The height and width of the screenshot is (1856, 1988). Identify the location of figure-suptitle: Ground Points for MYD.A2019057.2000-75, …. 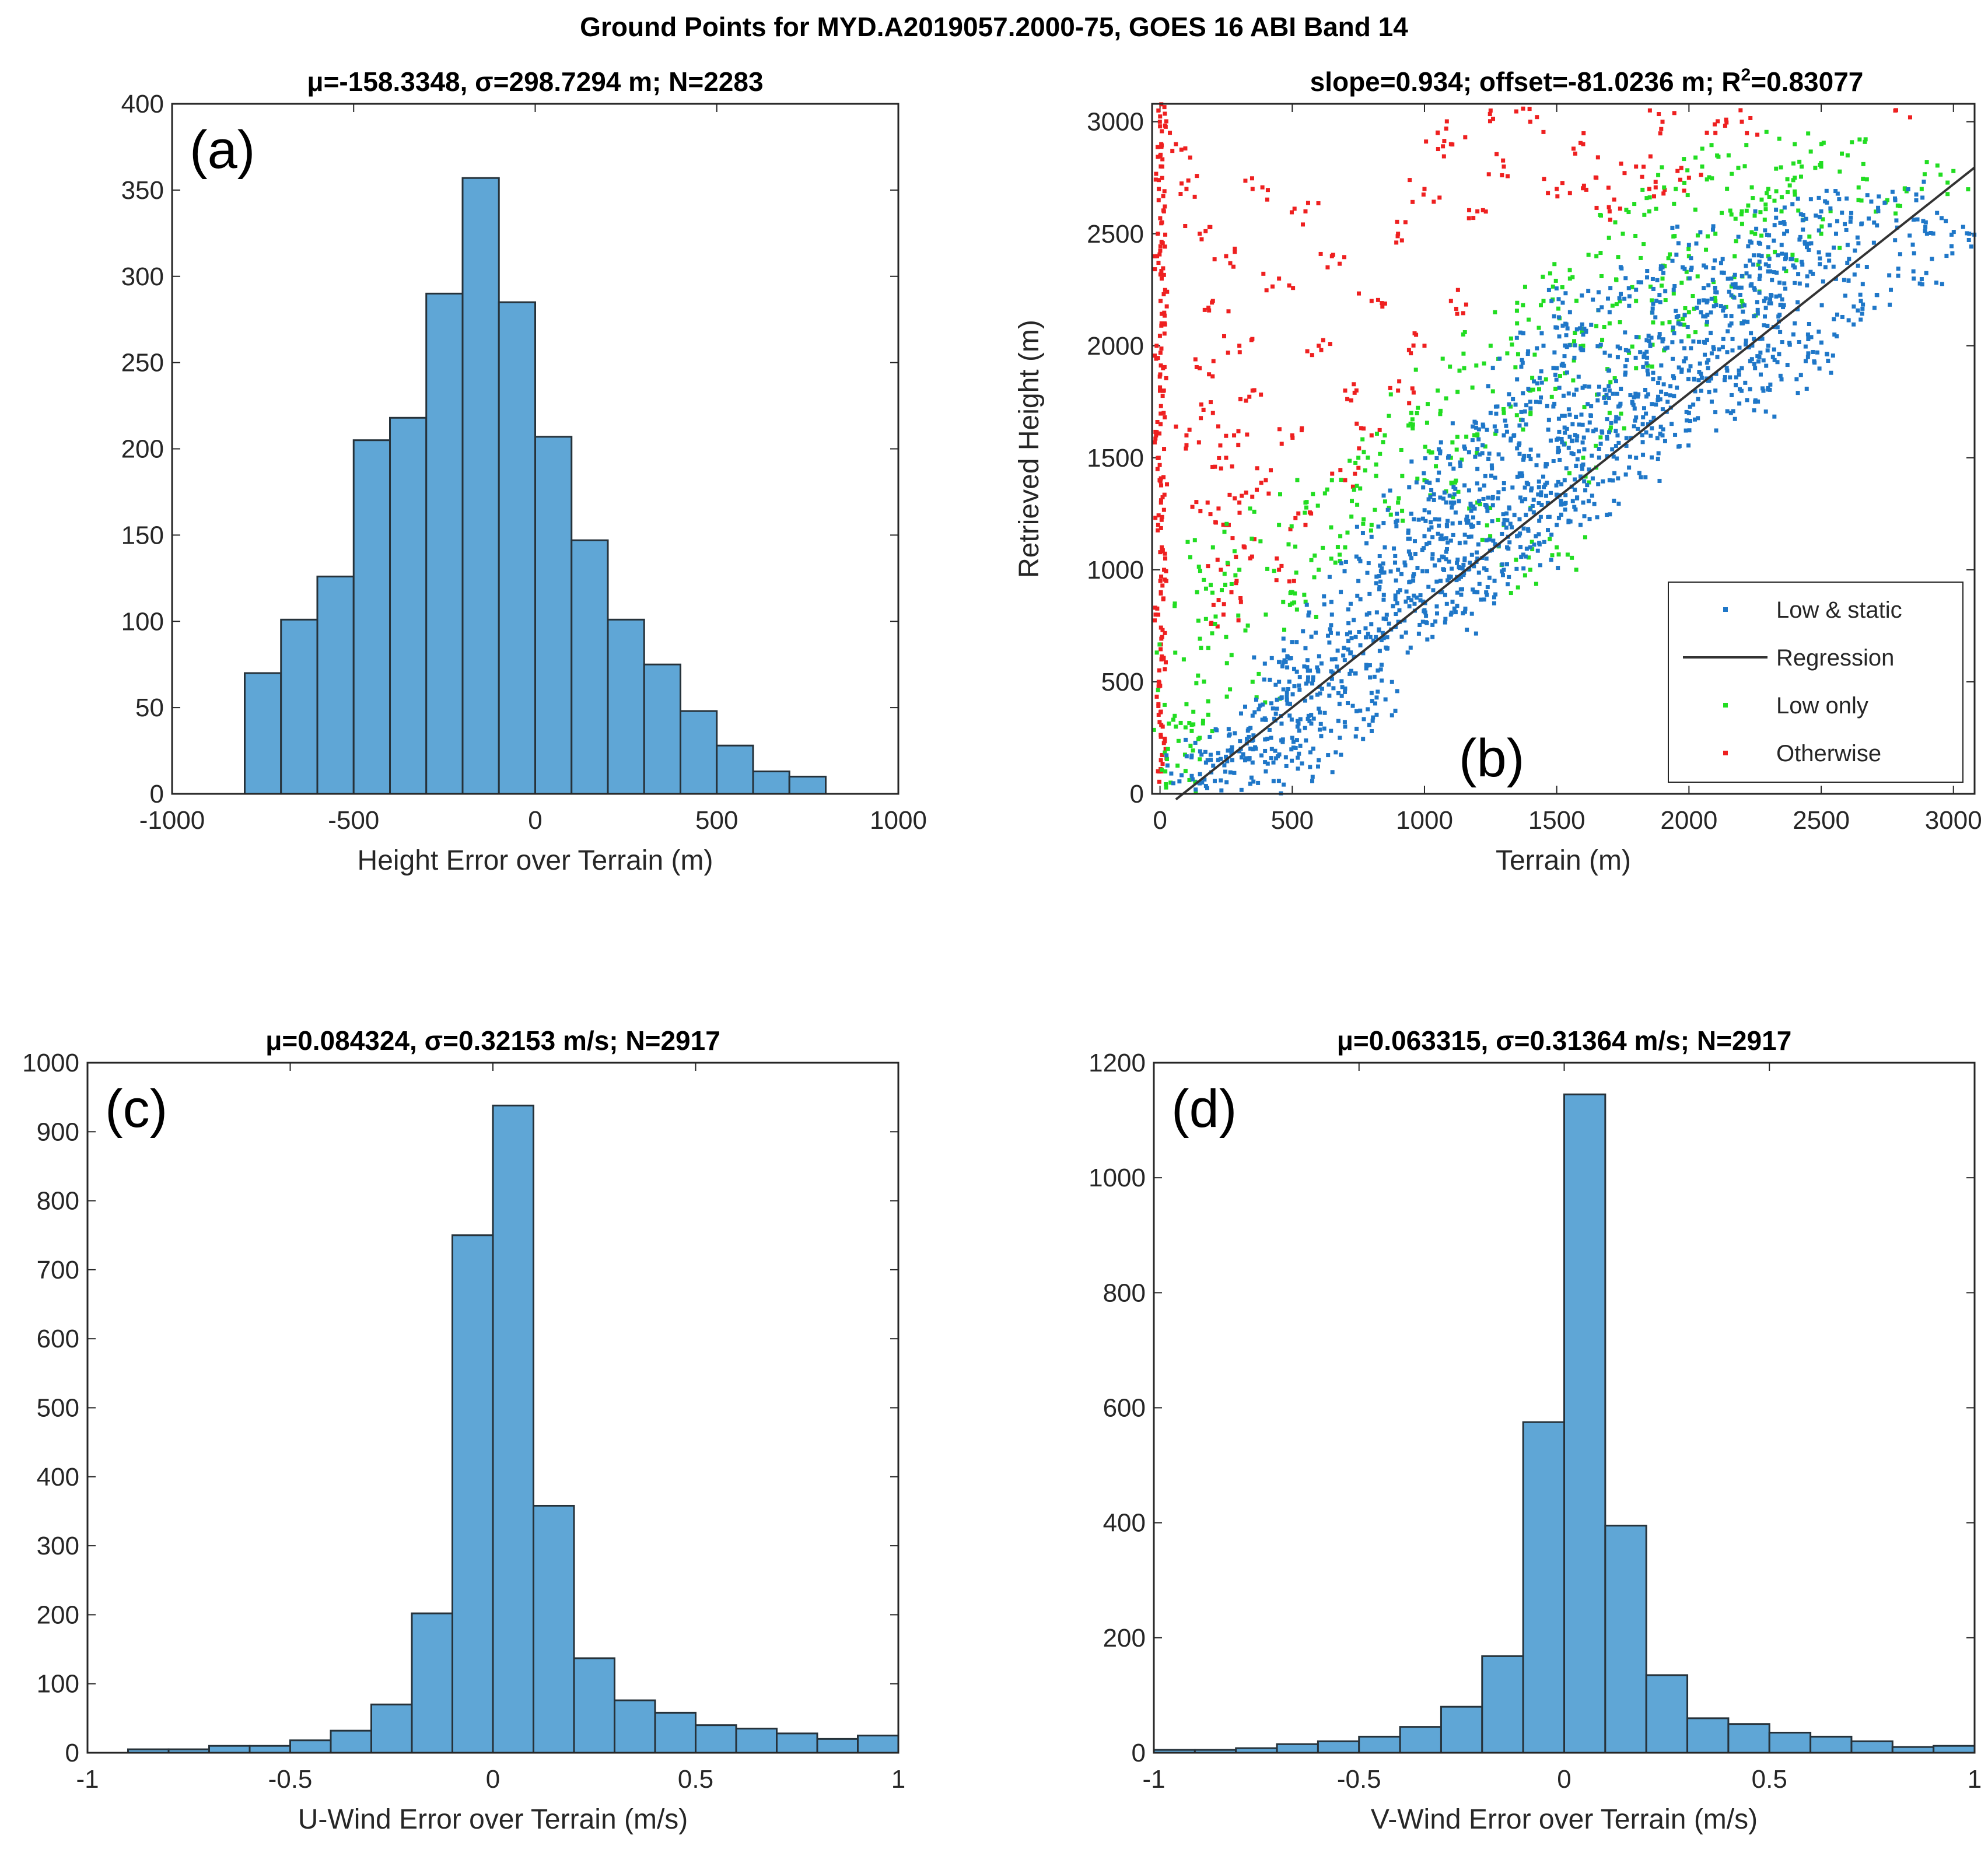
(994, 27).